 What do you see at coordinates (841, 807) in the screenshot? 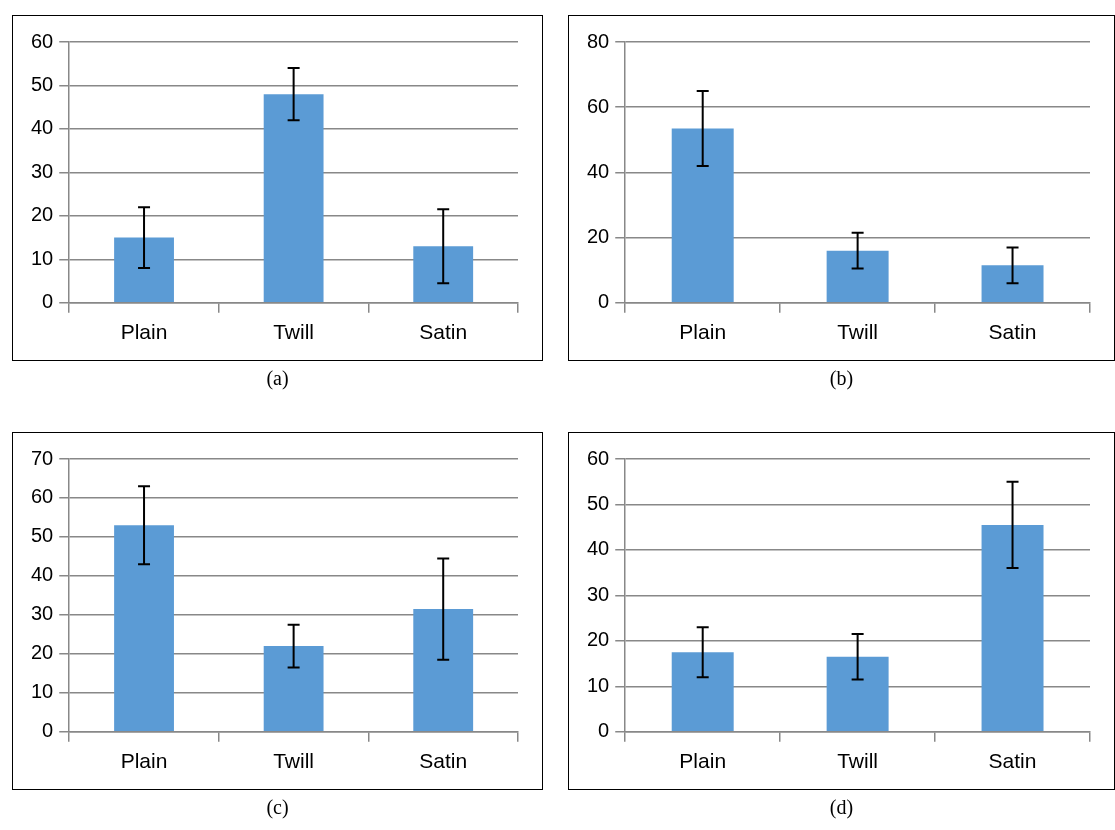
I see `text: (d)` at bounding box center [841, 807].